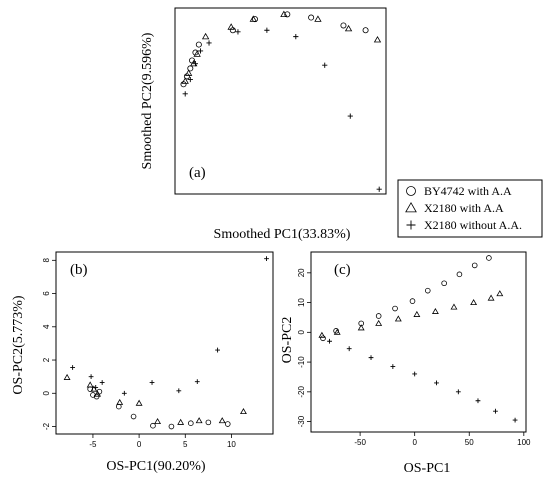 This screenshot has height=487, width=550. What do you see at coordinates (282, 234) in the screenshot?
I see `x-axis-label-a: Smoothed PC1(33.83%)` at bounding box center [282, 234].